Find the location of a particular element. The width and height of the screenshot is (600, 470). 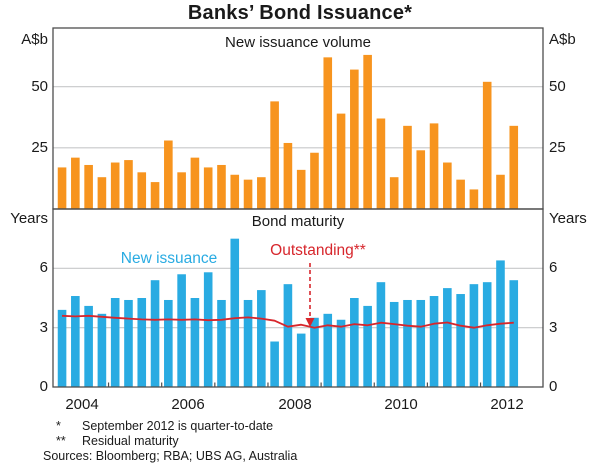

ytick-6-right: 6 is located at coordinates (553, 267).